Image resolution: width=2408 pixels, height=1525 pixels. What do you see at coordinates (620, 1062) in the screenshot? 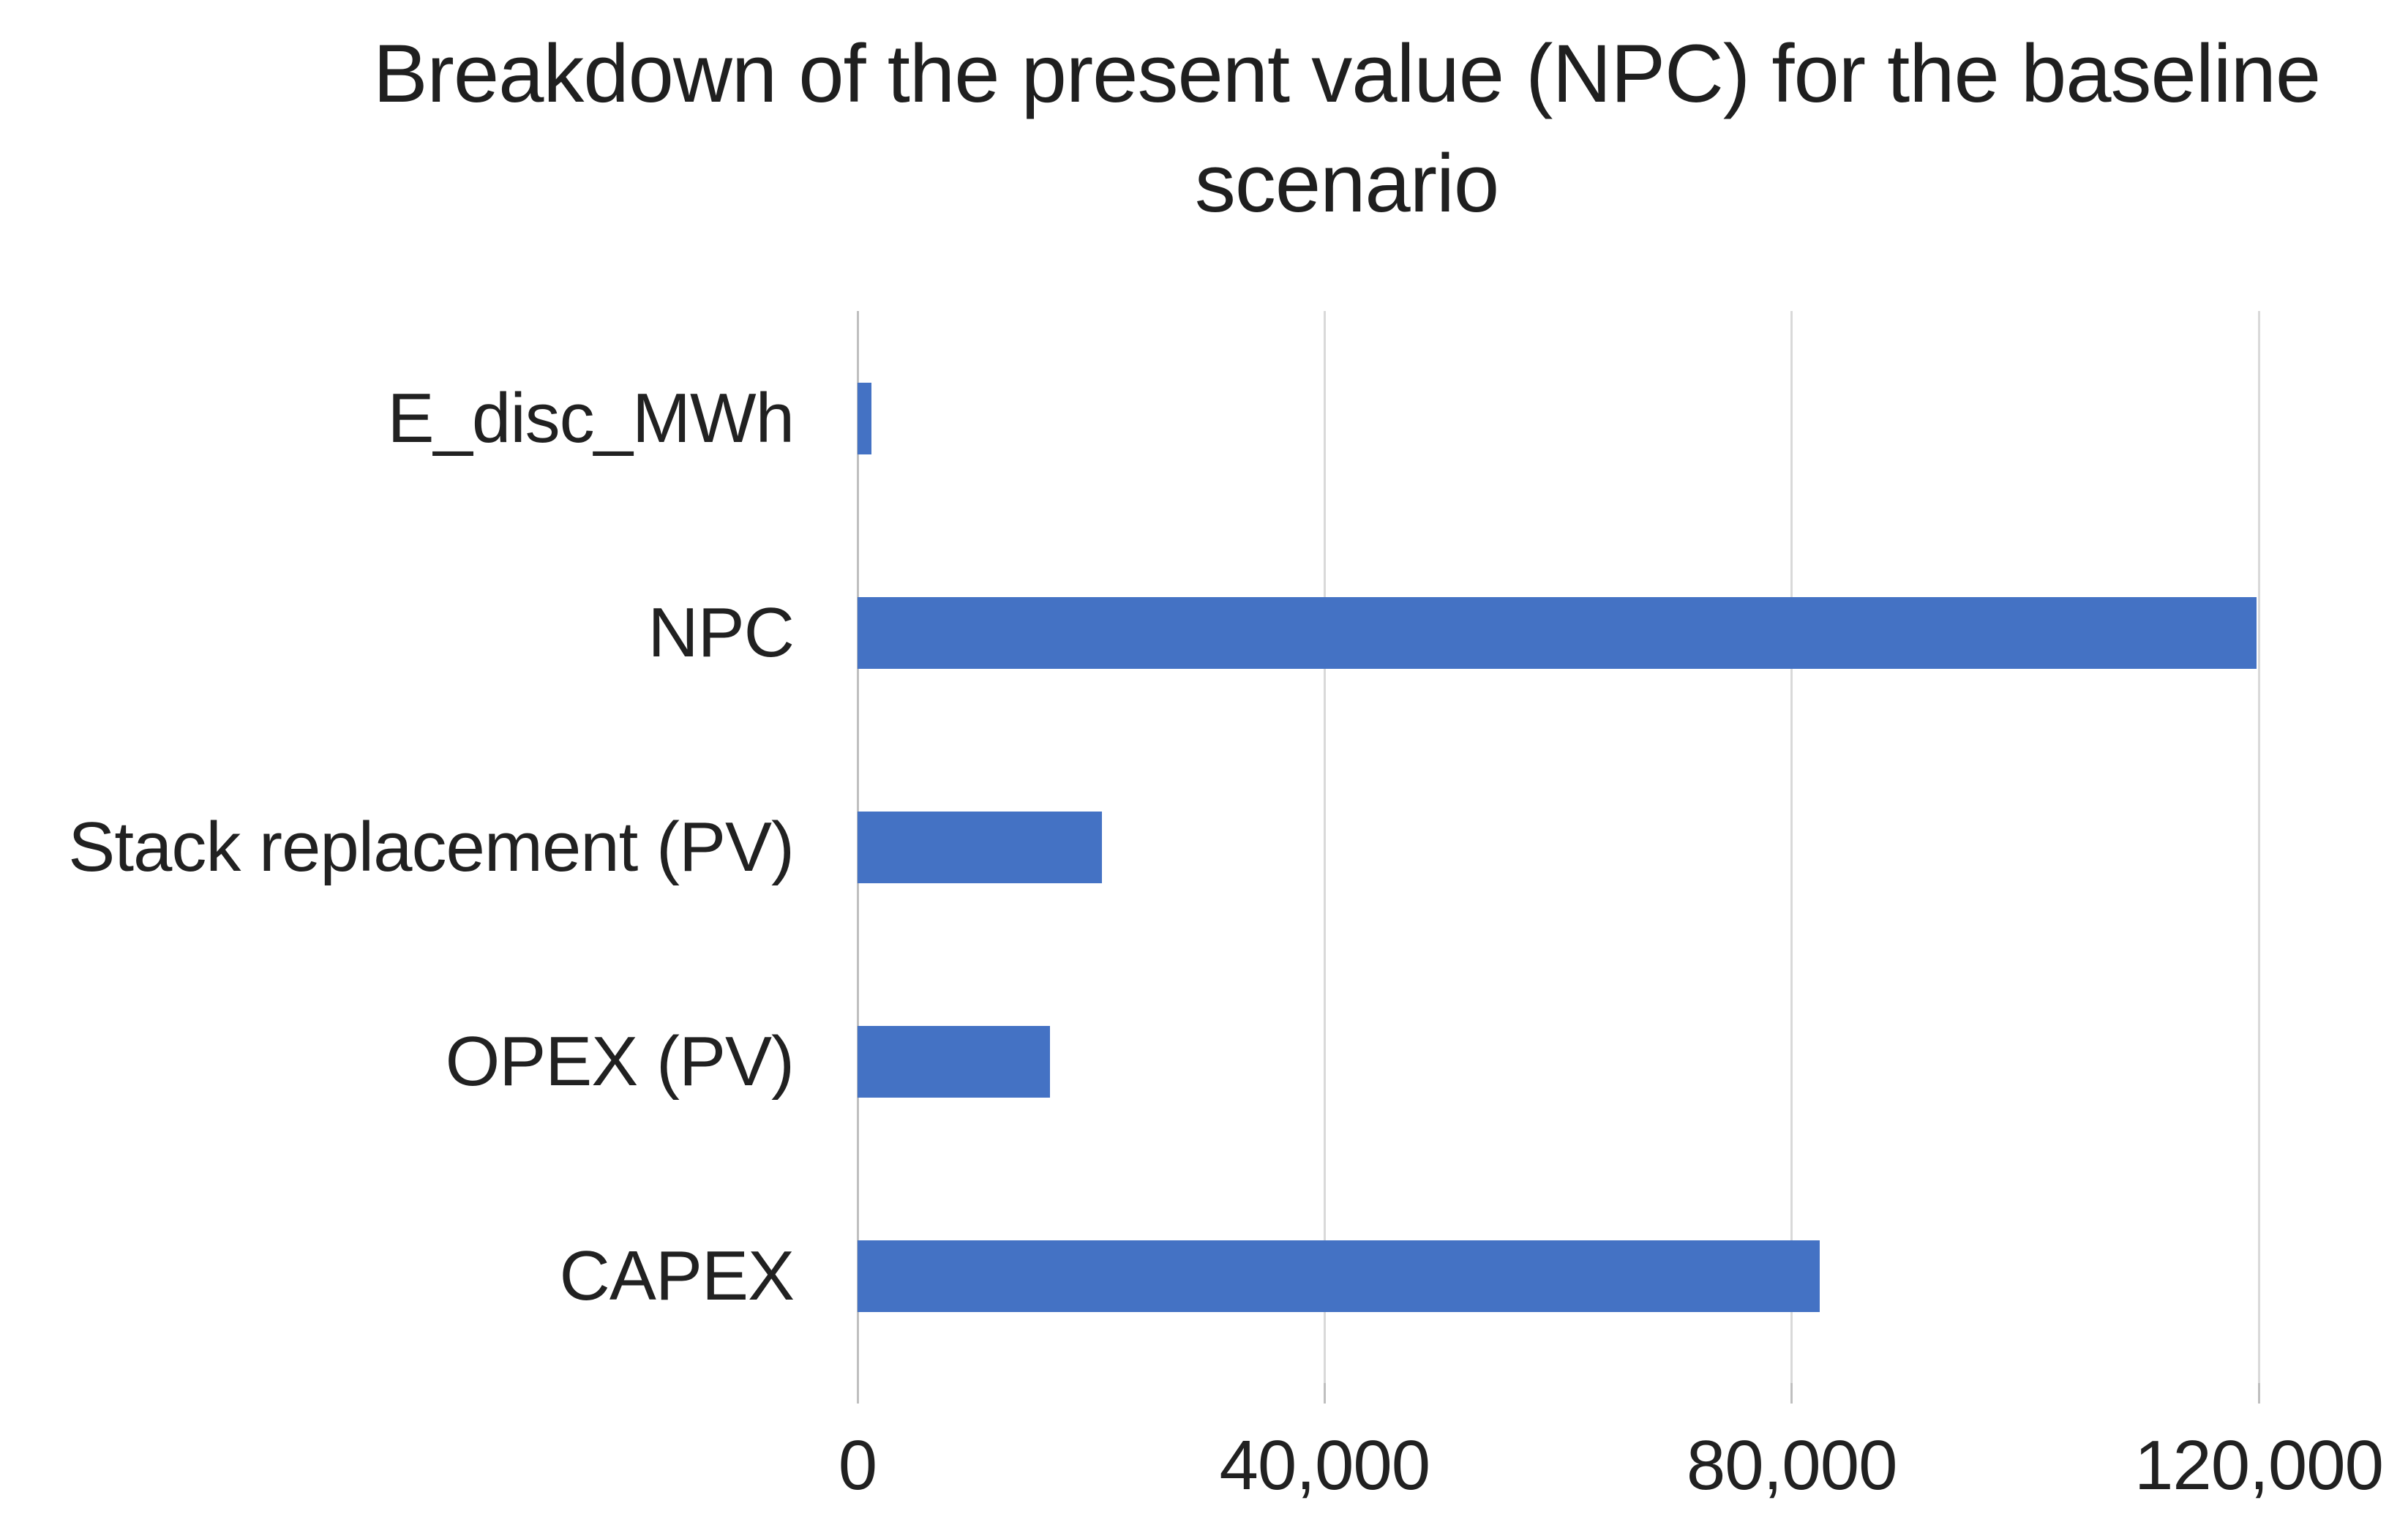
I see `category-label: OPEX (PV)` at bounding box center [620, 1062].